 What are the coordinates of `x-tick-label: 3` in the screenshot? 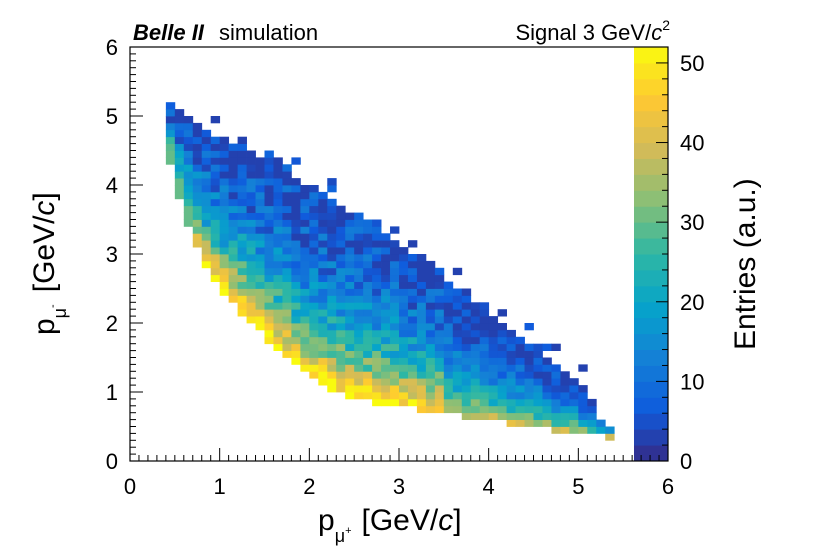 It's located at (399, 486).